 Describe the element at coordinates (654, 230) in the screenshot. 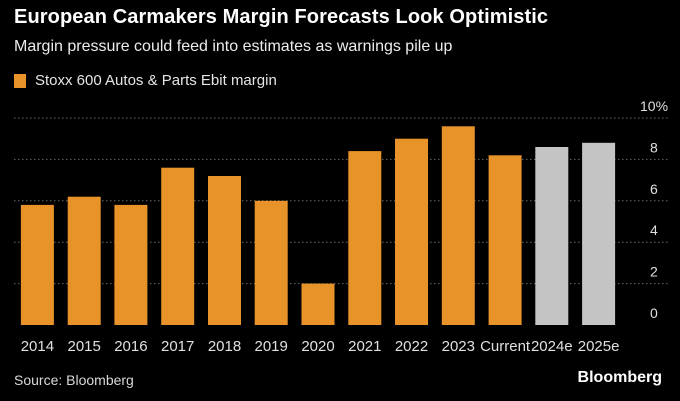

I see `y-tick-label: 4` at that location.